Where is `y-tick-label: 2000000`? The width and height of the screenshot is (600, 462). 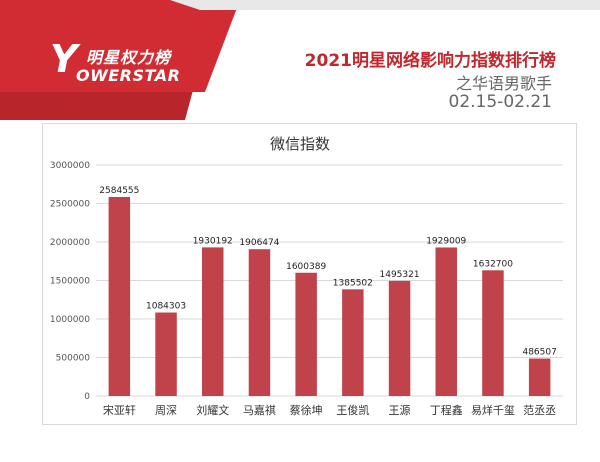
y-tick-label: 2000000 is located at coordinates (70, 243).